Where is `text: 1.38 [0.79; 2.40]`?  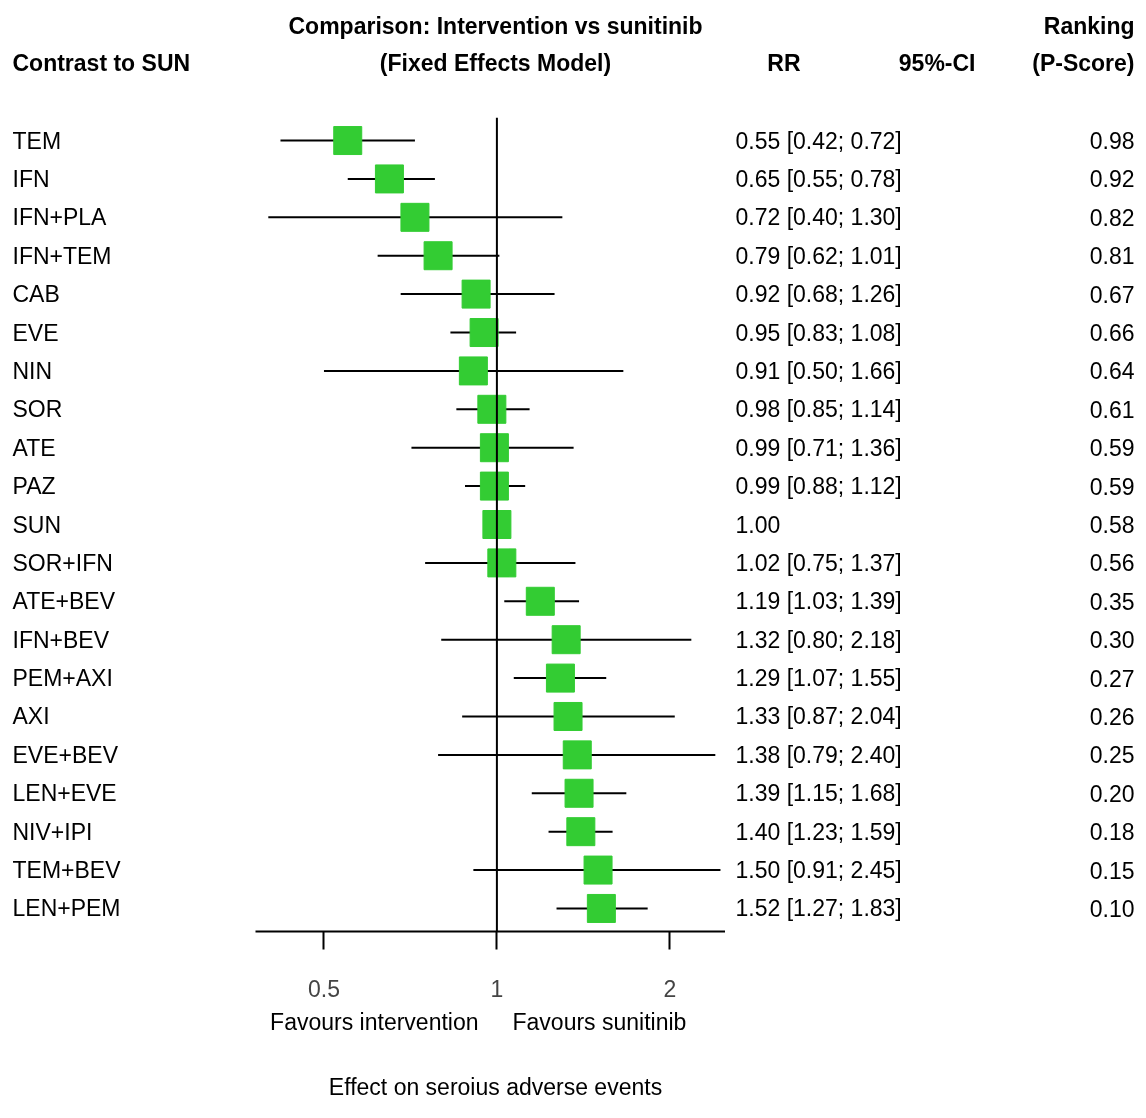
text: 1.38 [0.79; 2.40] is located at coordinates (818, 754).